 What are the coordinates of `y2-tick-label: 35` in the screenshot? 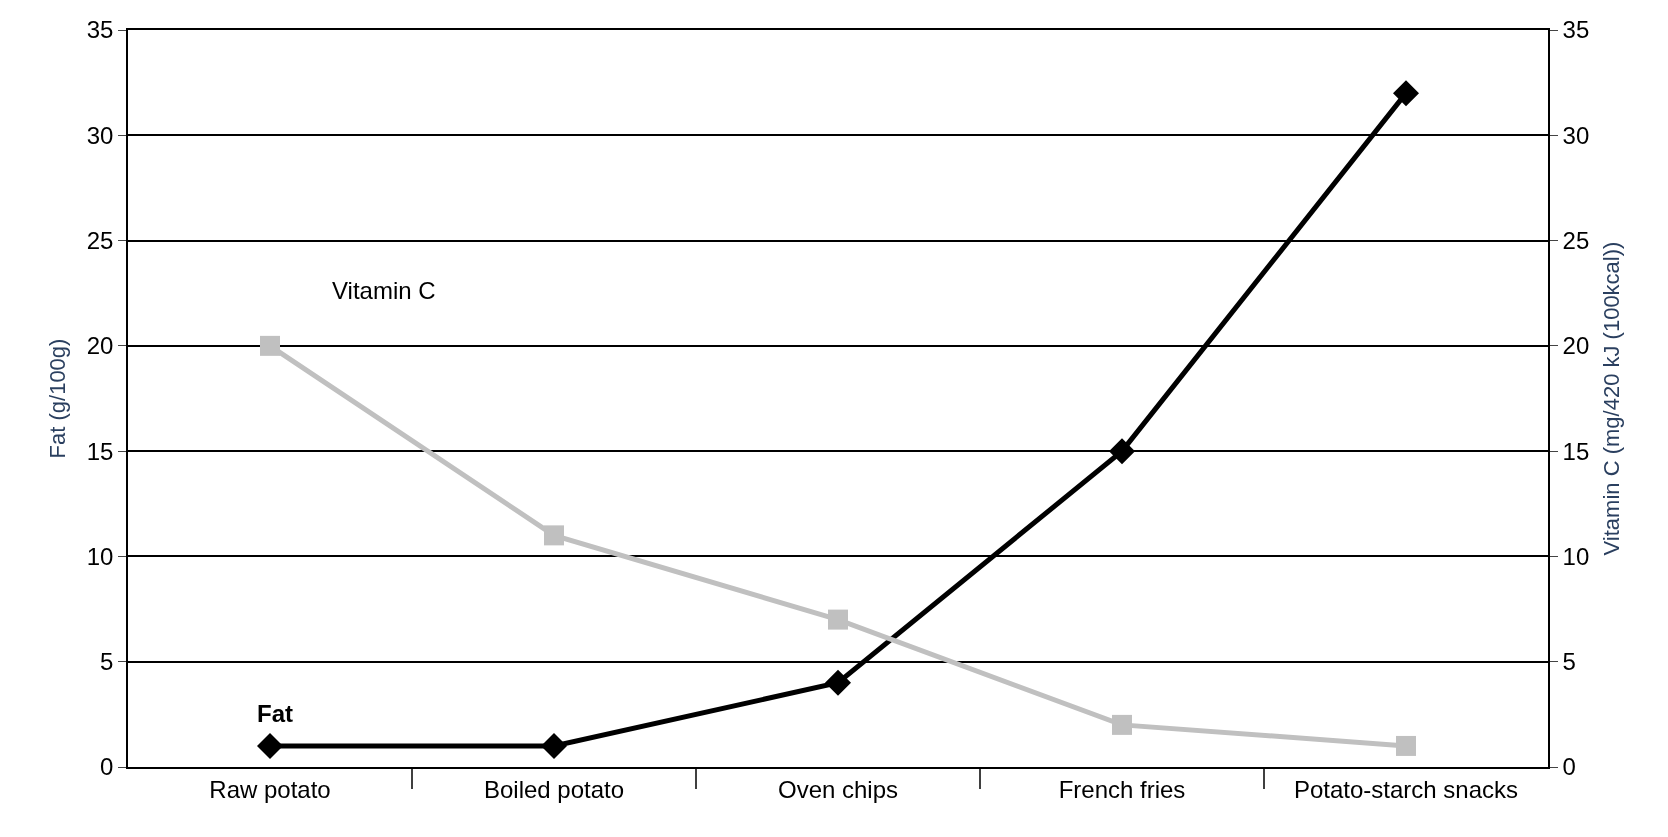 It's located at (1576, 30).